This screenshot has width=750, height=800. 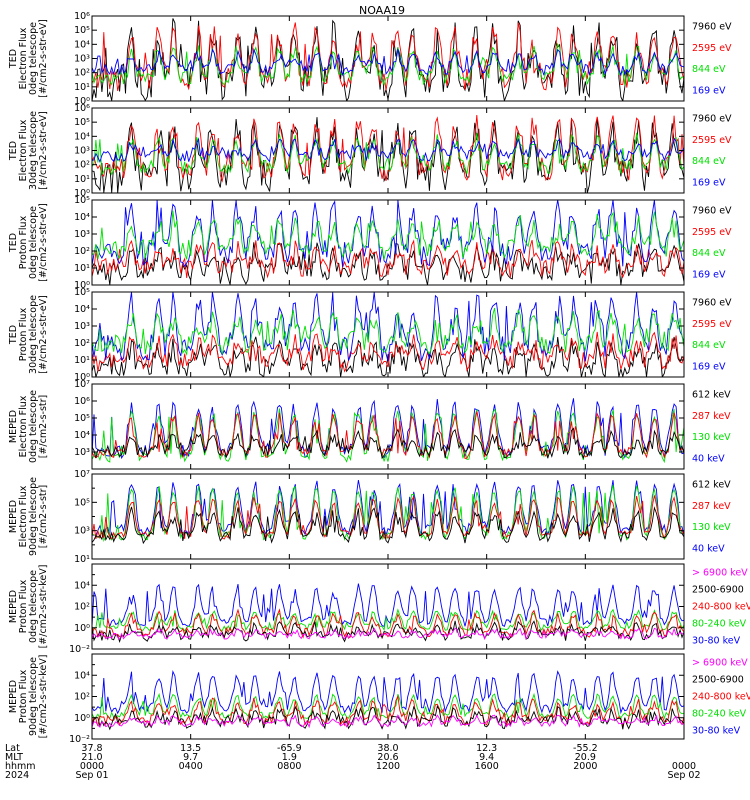 I want to click on y-axis-label: 30deg telescope, so click(x=33, y=150).